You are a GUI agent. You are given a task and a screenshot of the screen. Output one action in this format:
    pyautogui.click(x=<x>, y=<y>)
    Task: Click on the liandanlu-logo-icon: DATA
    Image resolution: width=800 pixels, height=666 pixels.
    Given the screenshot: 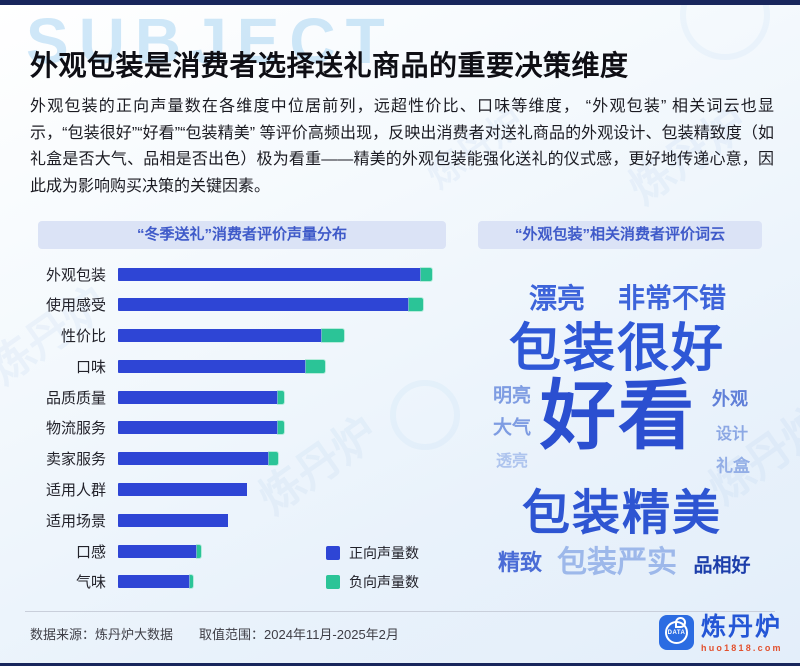 What is the action you would take?
    pyautogui.click(x=676, y=632)
    